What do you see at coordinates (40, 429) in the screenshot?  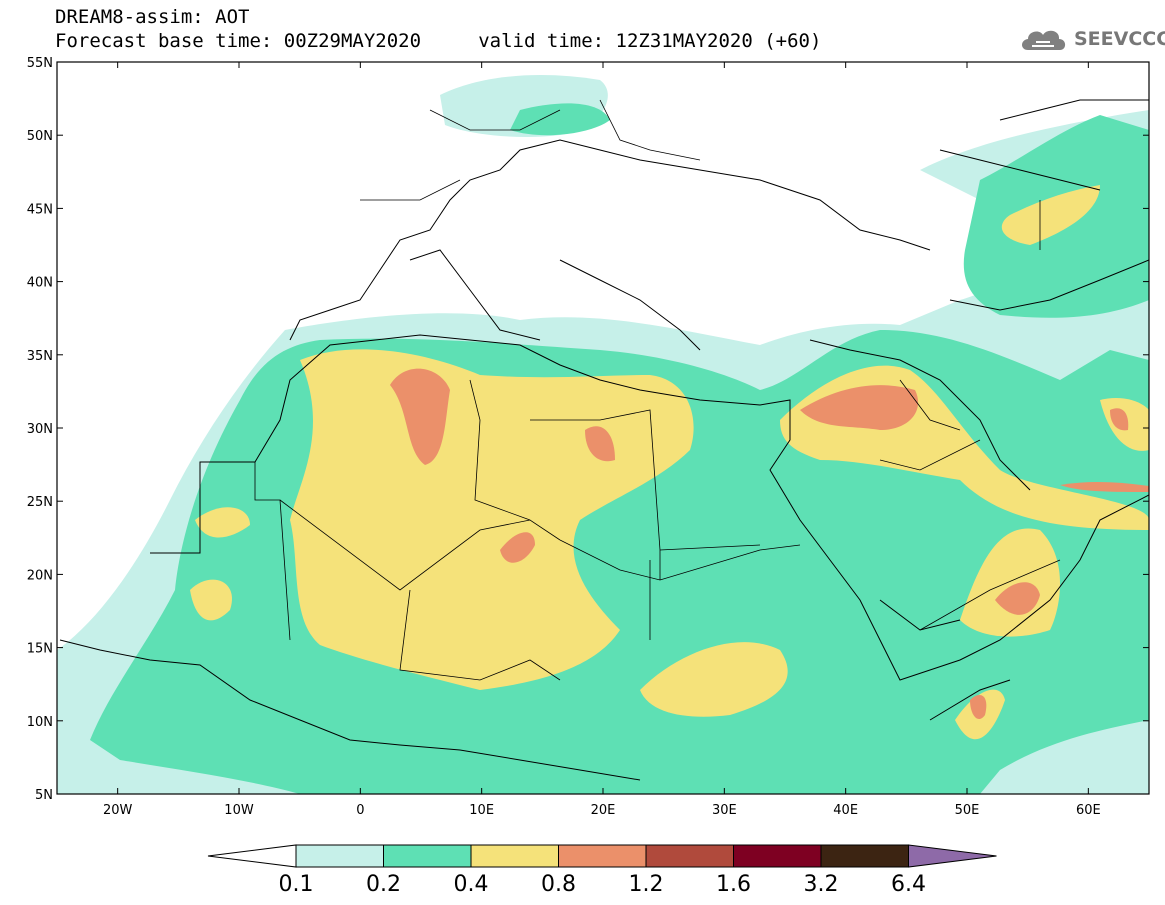 I see `lat-tick-label: 30N` at bounding box center [40, 429].